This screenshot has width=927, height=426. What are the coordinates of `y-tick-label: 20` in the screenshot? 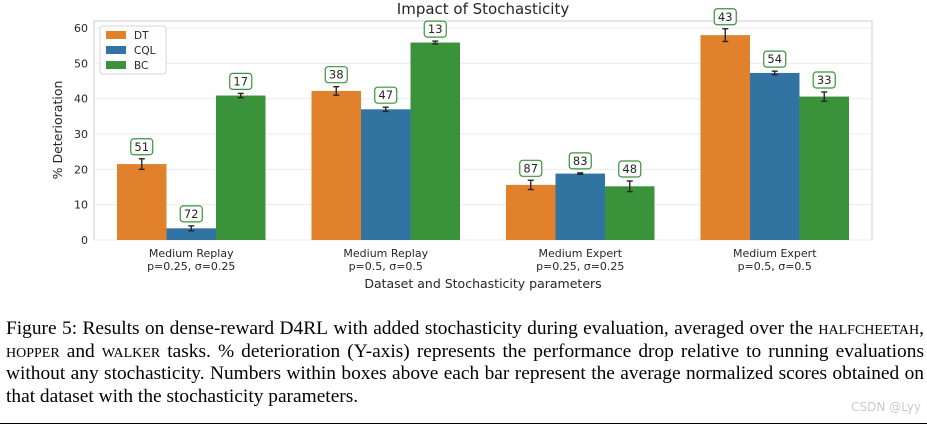 It's located at (81, 169).